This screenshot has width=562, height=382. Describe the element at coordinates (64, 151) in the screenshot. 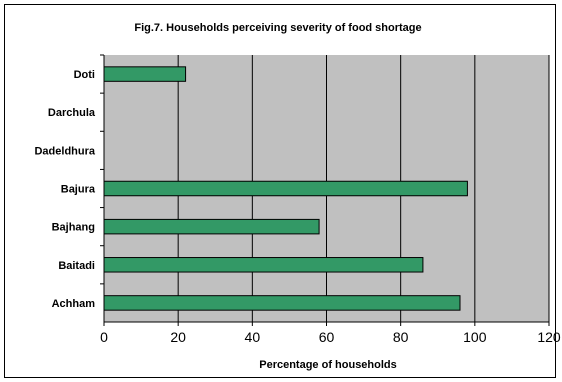

I see `category-label: Dadeldhura` at that location.